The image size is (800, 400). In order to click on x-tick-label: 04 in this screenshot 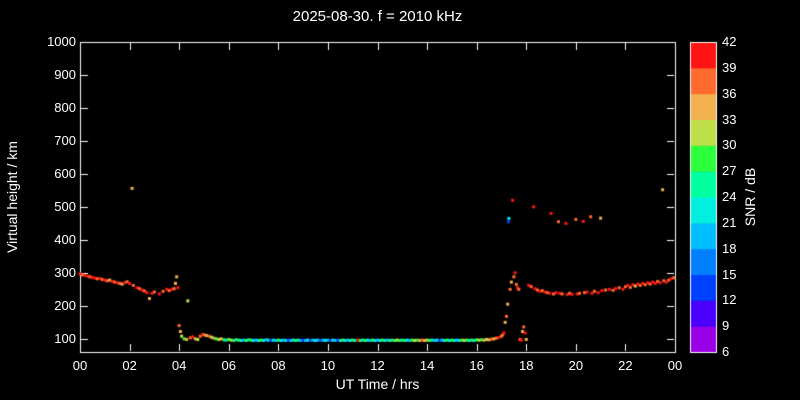, I will do `click(179, 365)`.